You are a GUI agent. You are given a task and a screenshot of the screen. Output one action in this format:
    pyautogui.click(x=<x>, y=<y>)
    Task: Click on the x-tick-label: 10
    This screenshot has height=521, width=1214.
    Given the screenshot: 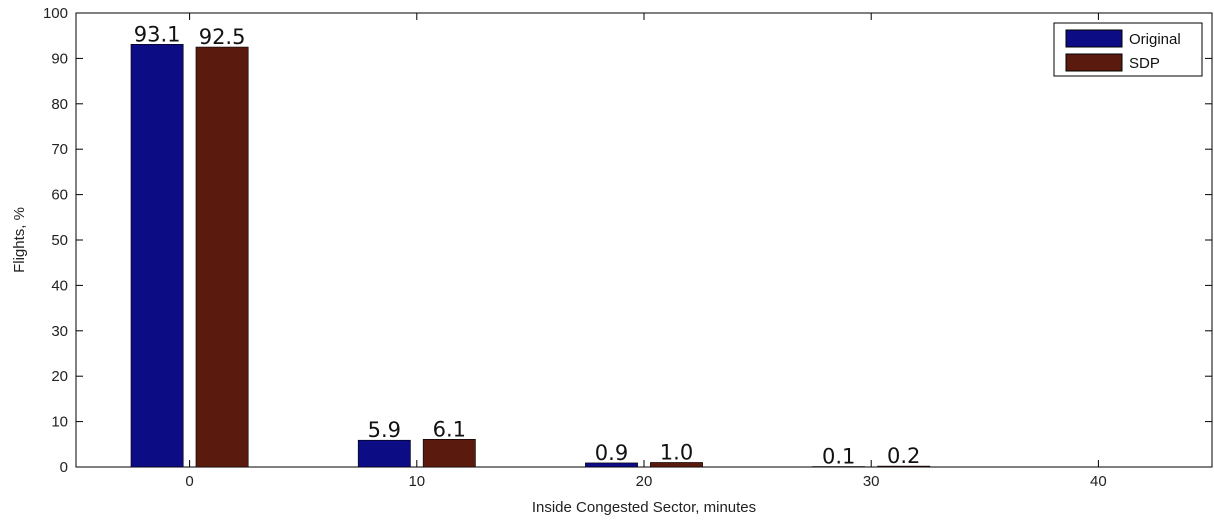 What is the action you would take?
    pyautogui.click(x=416, y=481)
    